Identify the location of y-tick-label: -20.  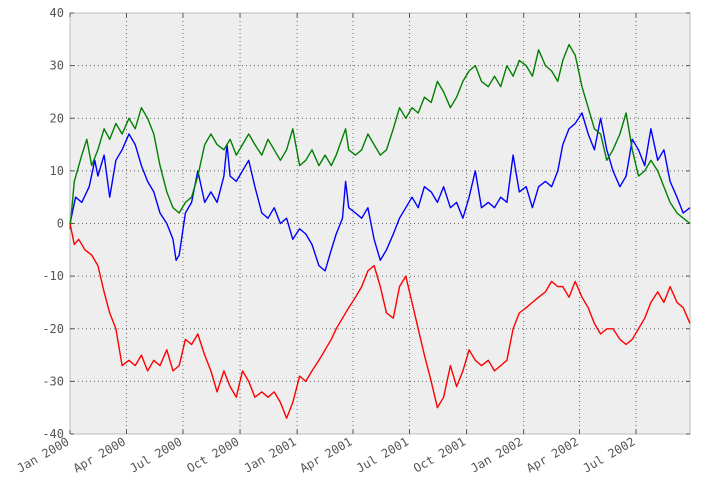
(53, 329).